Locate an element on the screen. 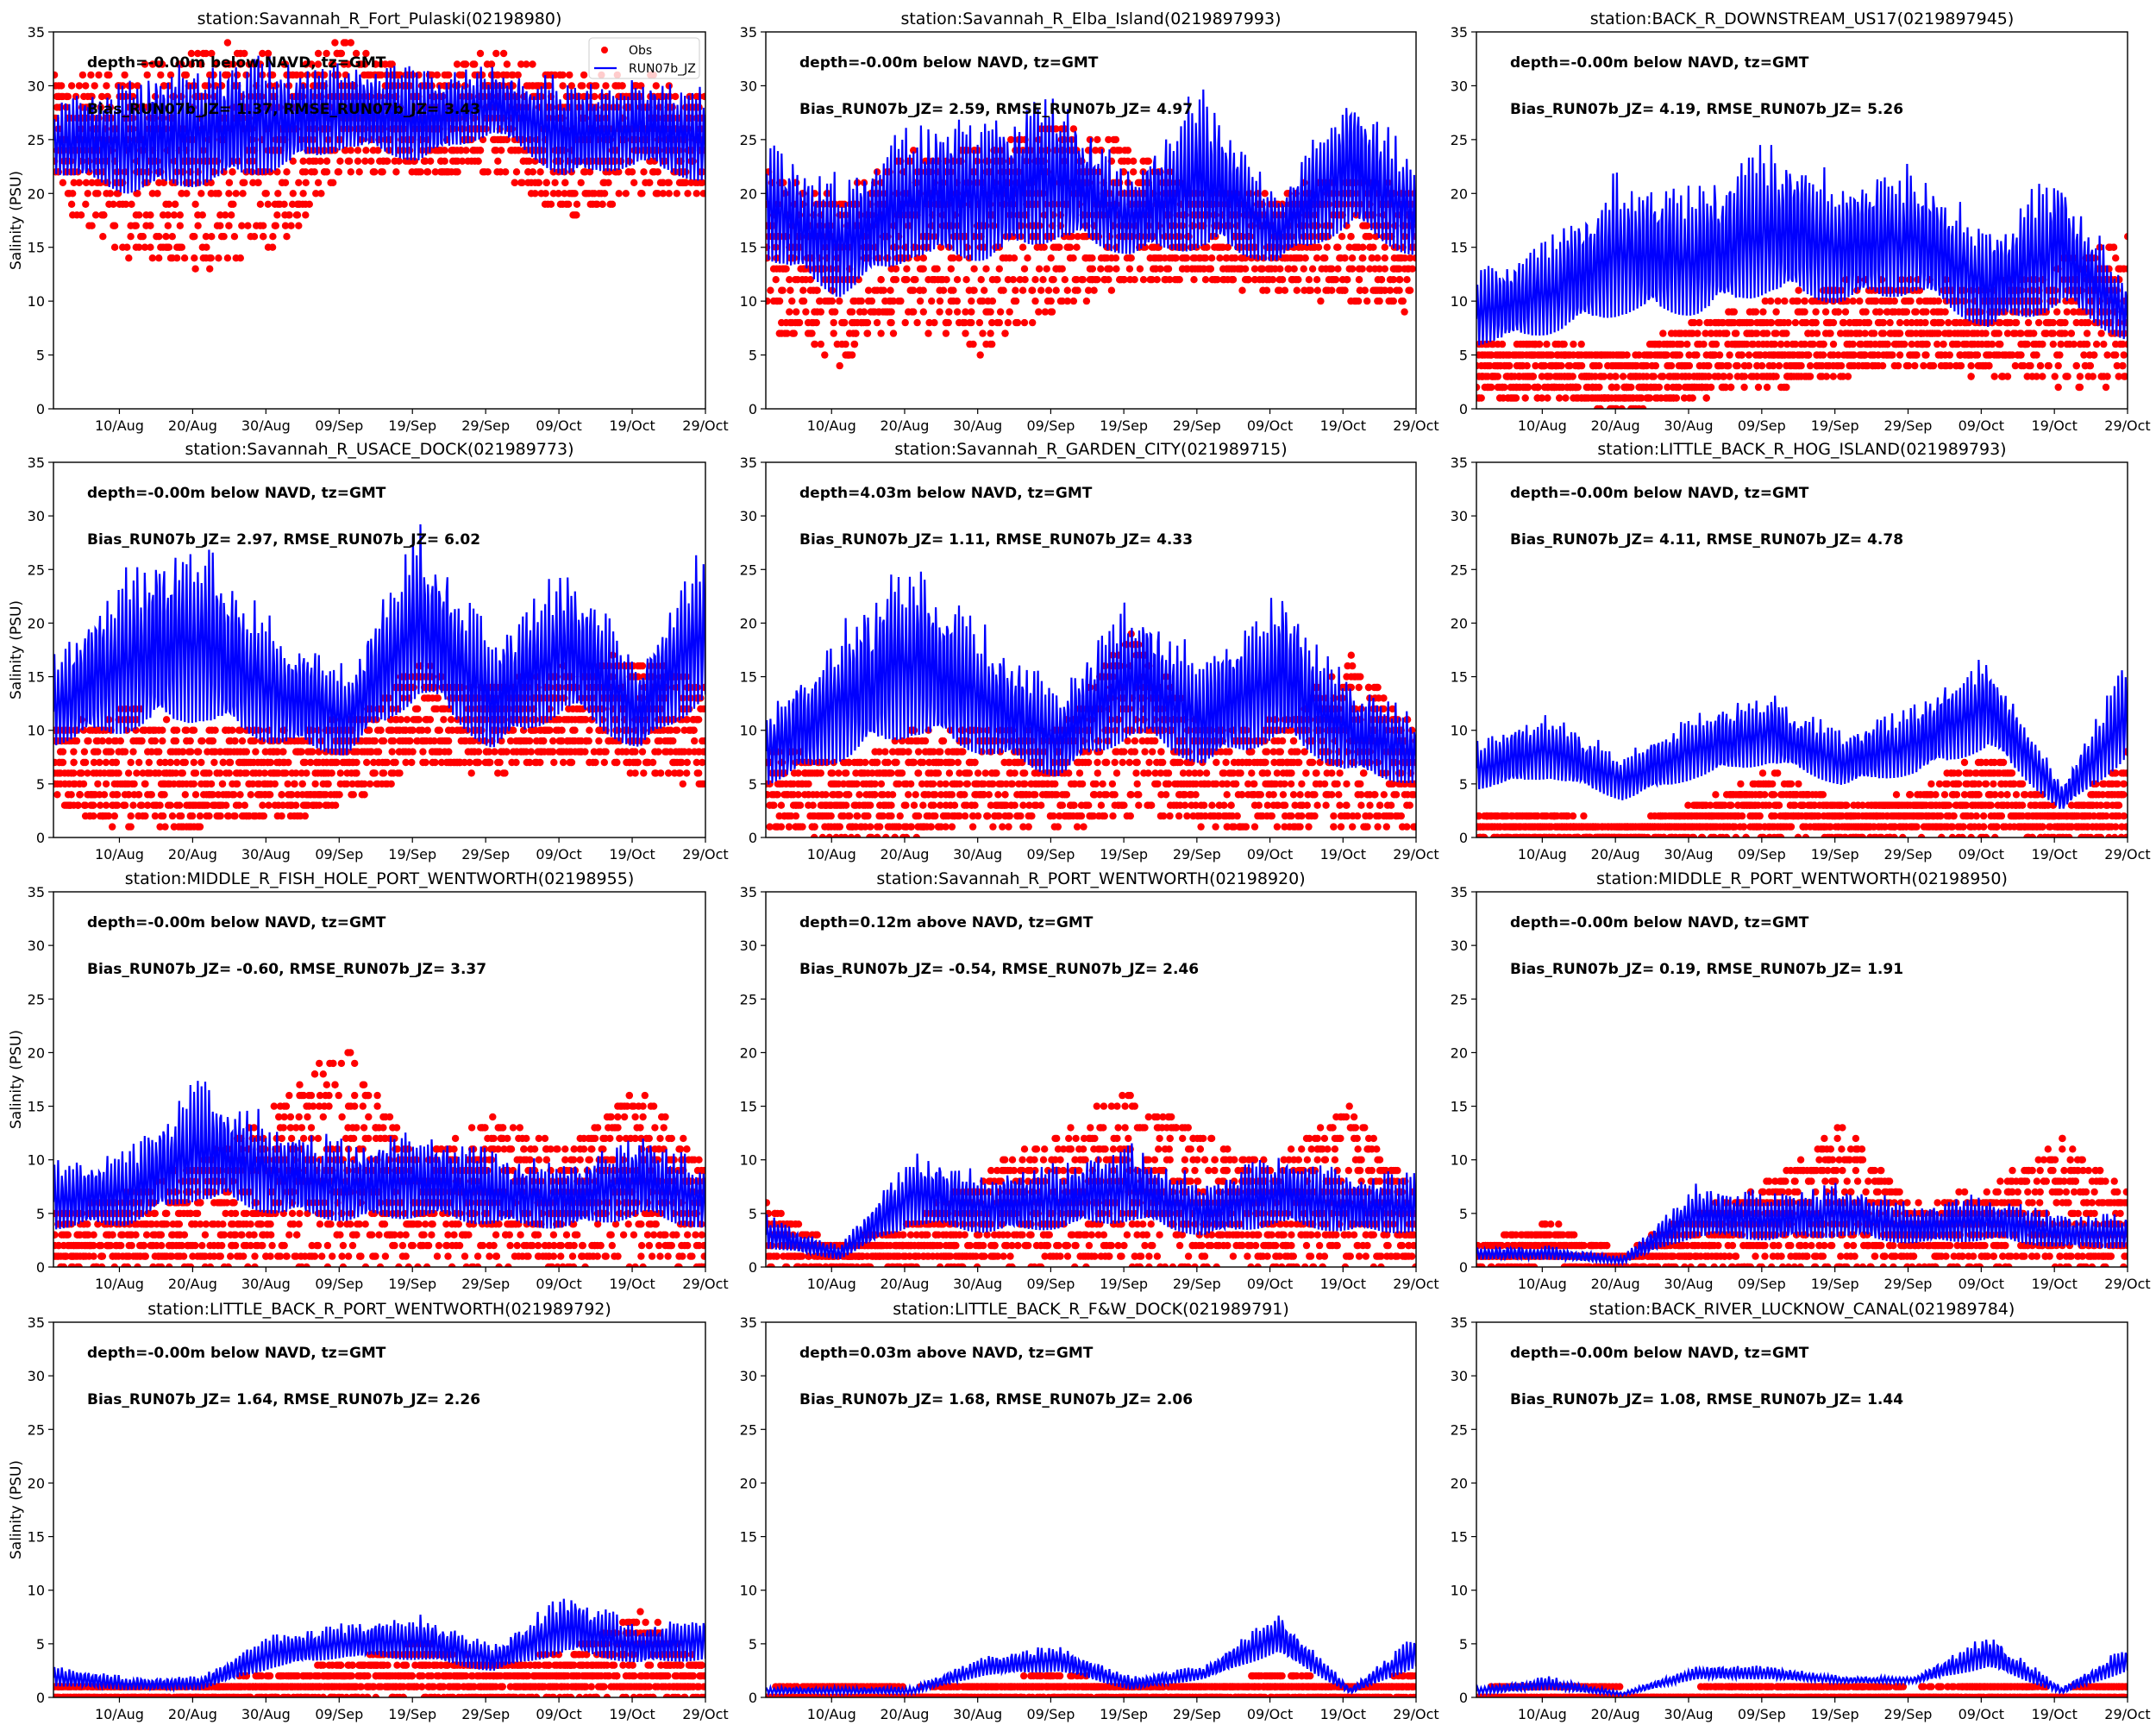 Image resolution: width=2156 pixels, height=1725 pixels. x-tick-label: 19/Sep is located at coordinates (1124, 426).